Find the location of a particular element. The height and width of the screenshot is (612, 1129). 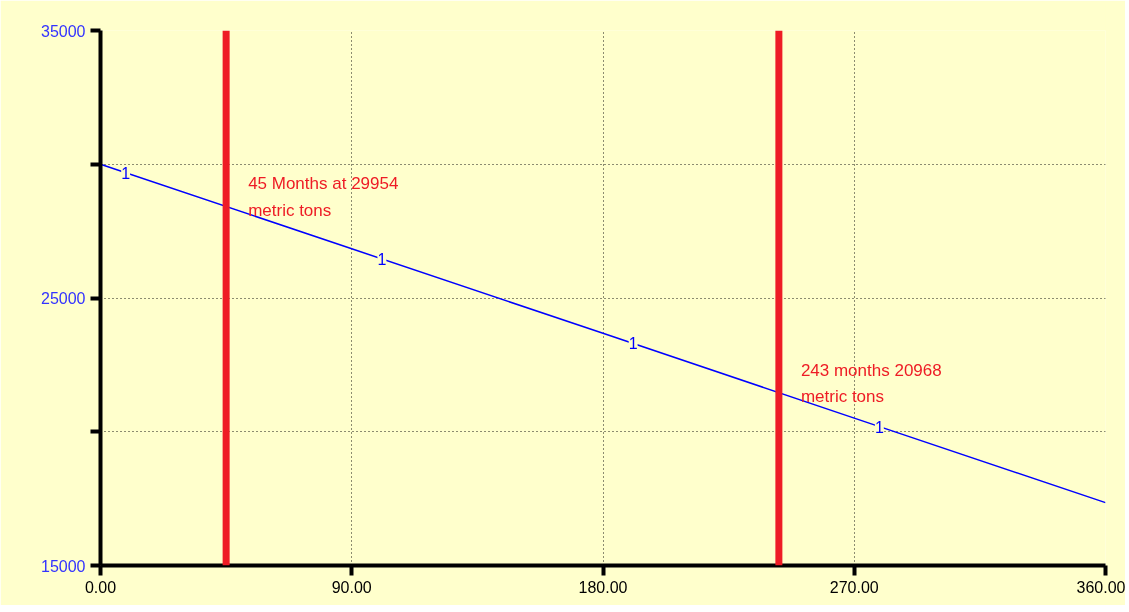

ref-line-label: 45 Months at 29954 metric tons is located at coordinates (323, 197).